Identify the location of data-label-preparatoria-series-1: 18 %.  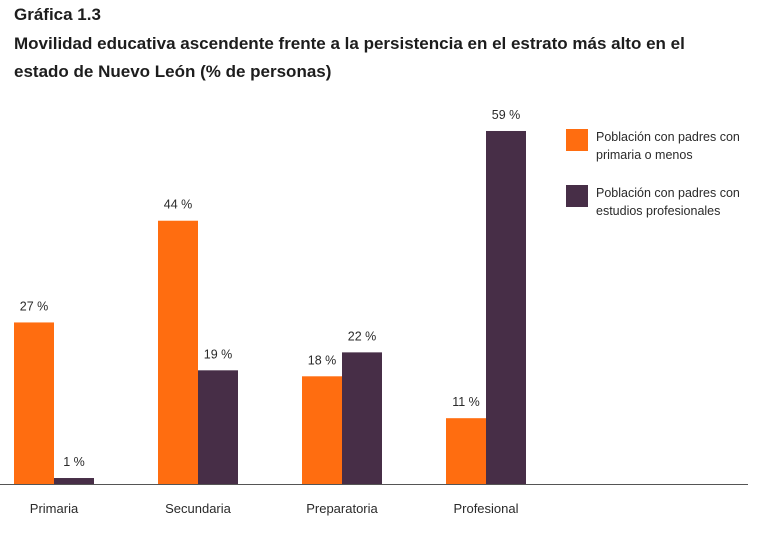
(322, 360).